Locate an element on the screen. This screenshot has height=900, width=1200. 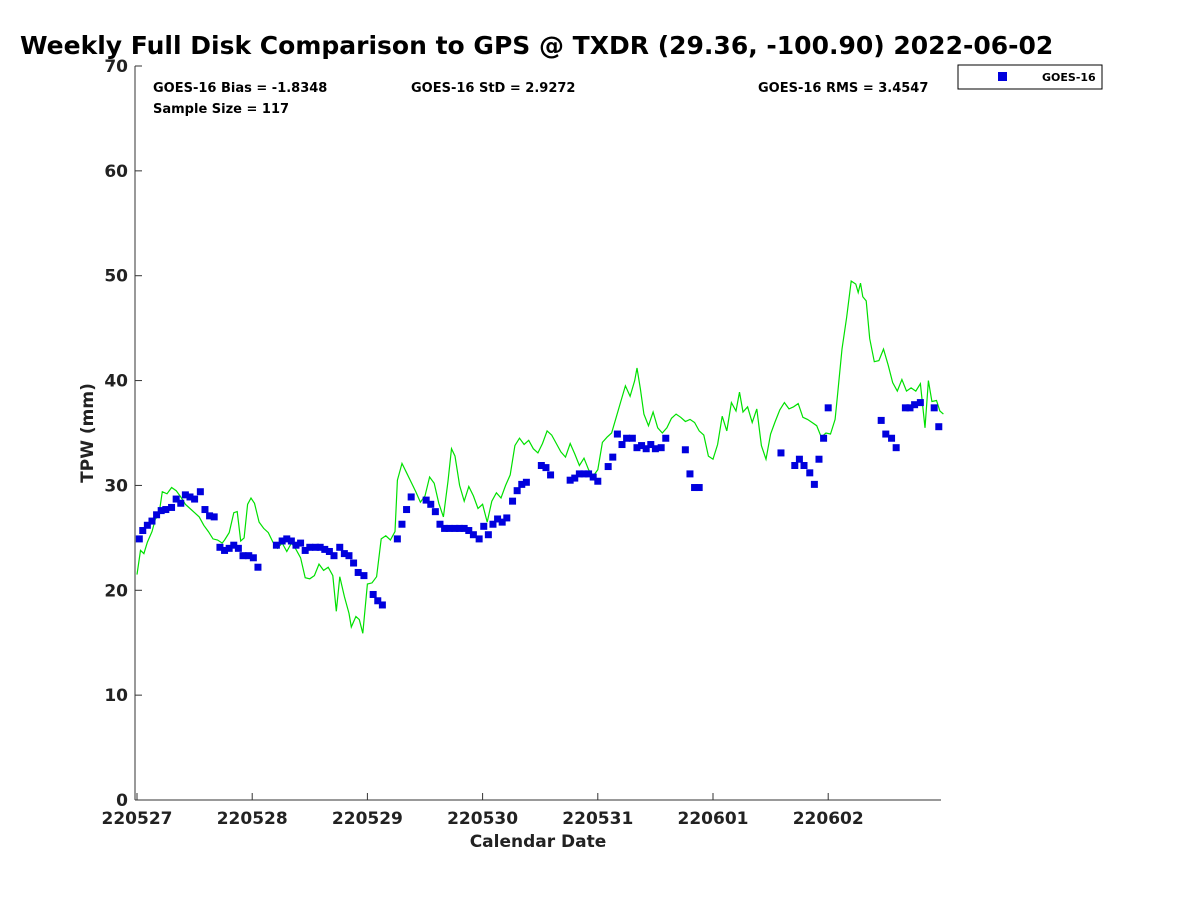
x-tick-label: 220529 is located at coordinates (367, 819).